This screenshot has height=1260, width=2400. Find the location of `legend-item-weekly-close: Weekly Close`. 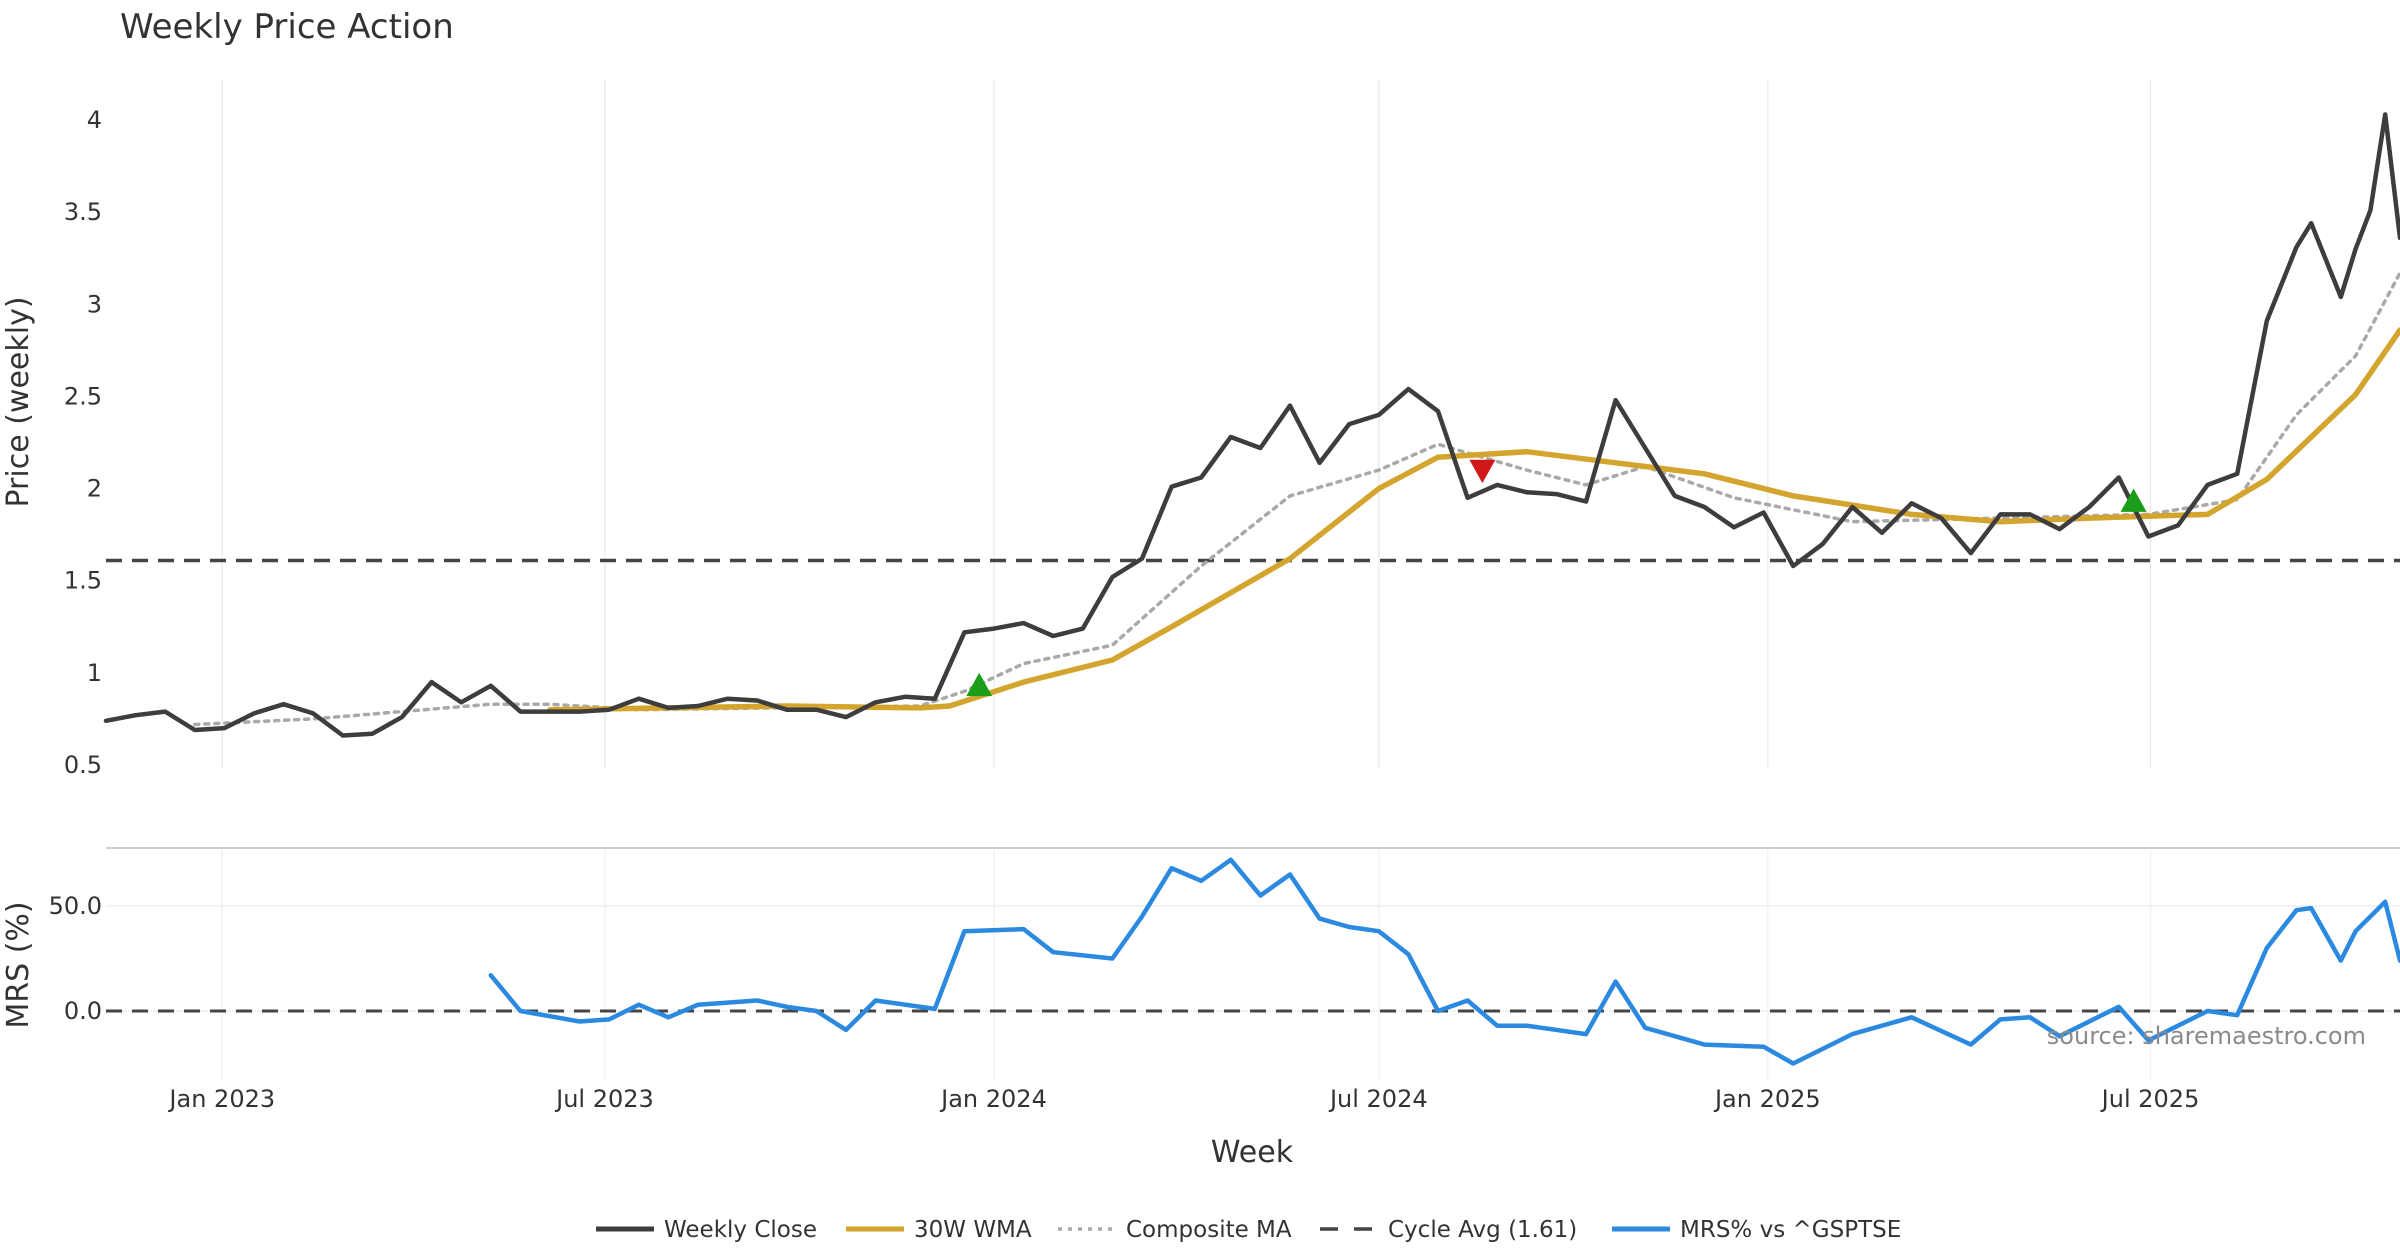

legend-item-weekly-close: Weekly Close is located at coordinates (706, 1230).